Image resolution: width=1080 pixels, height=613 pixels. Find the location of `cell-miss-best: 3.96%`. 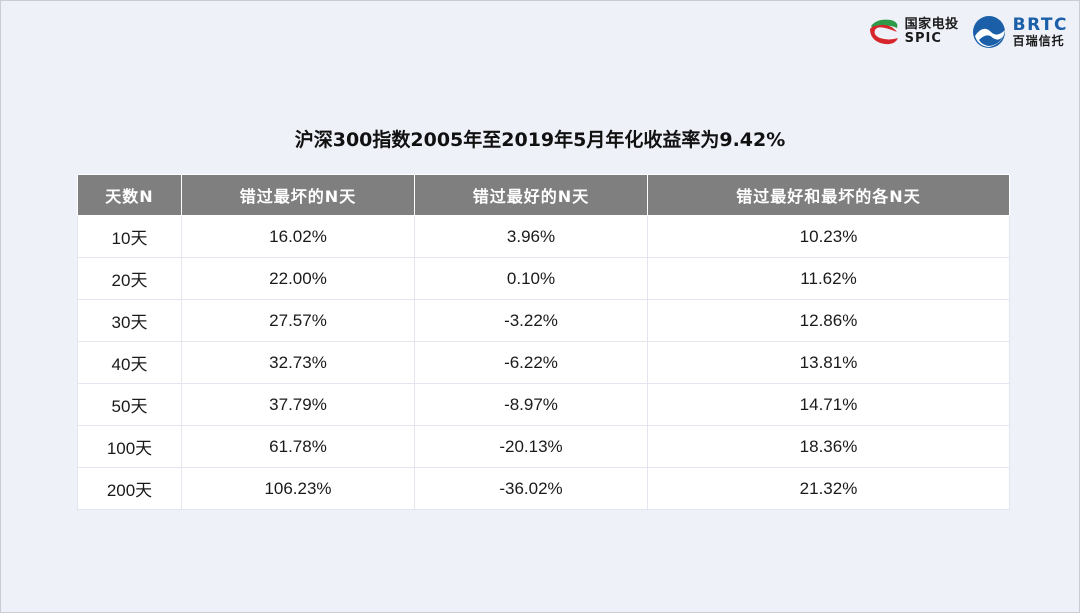

cell-miss-best: 3.96% is located at coordinates (531, 236).